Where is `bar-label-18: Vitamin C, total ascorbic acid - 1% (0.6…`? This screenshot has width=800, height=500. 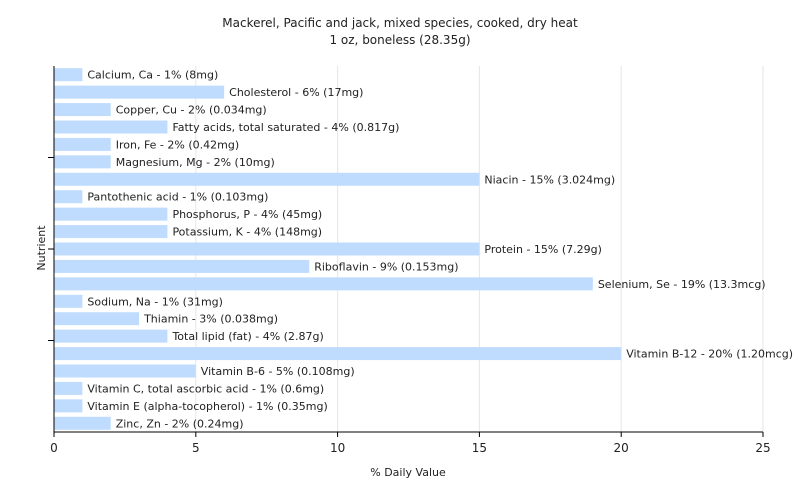
bar-label-18: Vitamin C, total ascorbic acid - 1% (0.6… is located at coordinates (205, 388).